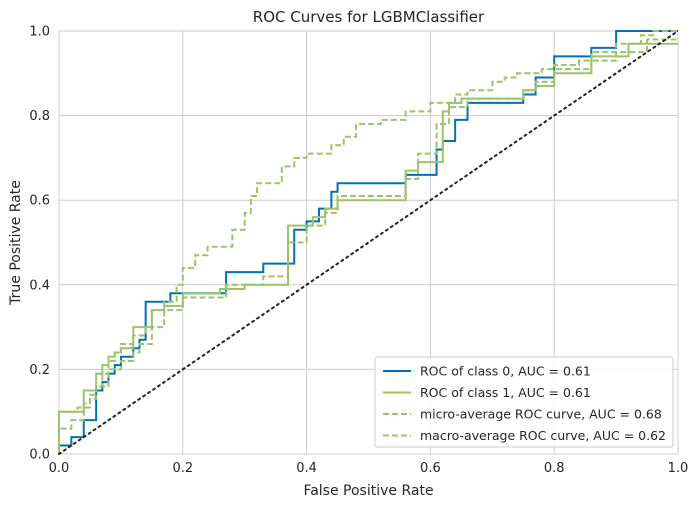  I want to click on x-tick-label: 0.8, so click(554, 468).